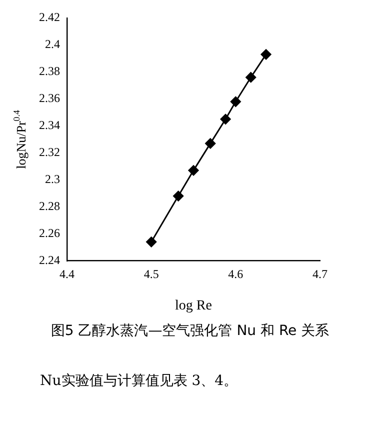  What do you see at coordinates (49, 206) in the screenshot?
I see `y-tick-label: 2.28` at bounding box center [49, 206].